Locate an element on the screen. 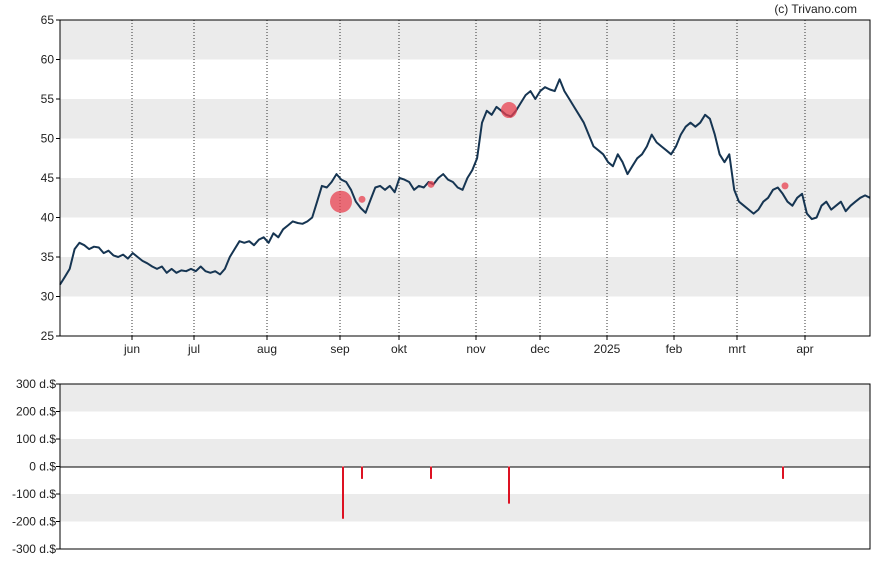  x-tick-label: jun is located at coordinates (131, 349).